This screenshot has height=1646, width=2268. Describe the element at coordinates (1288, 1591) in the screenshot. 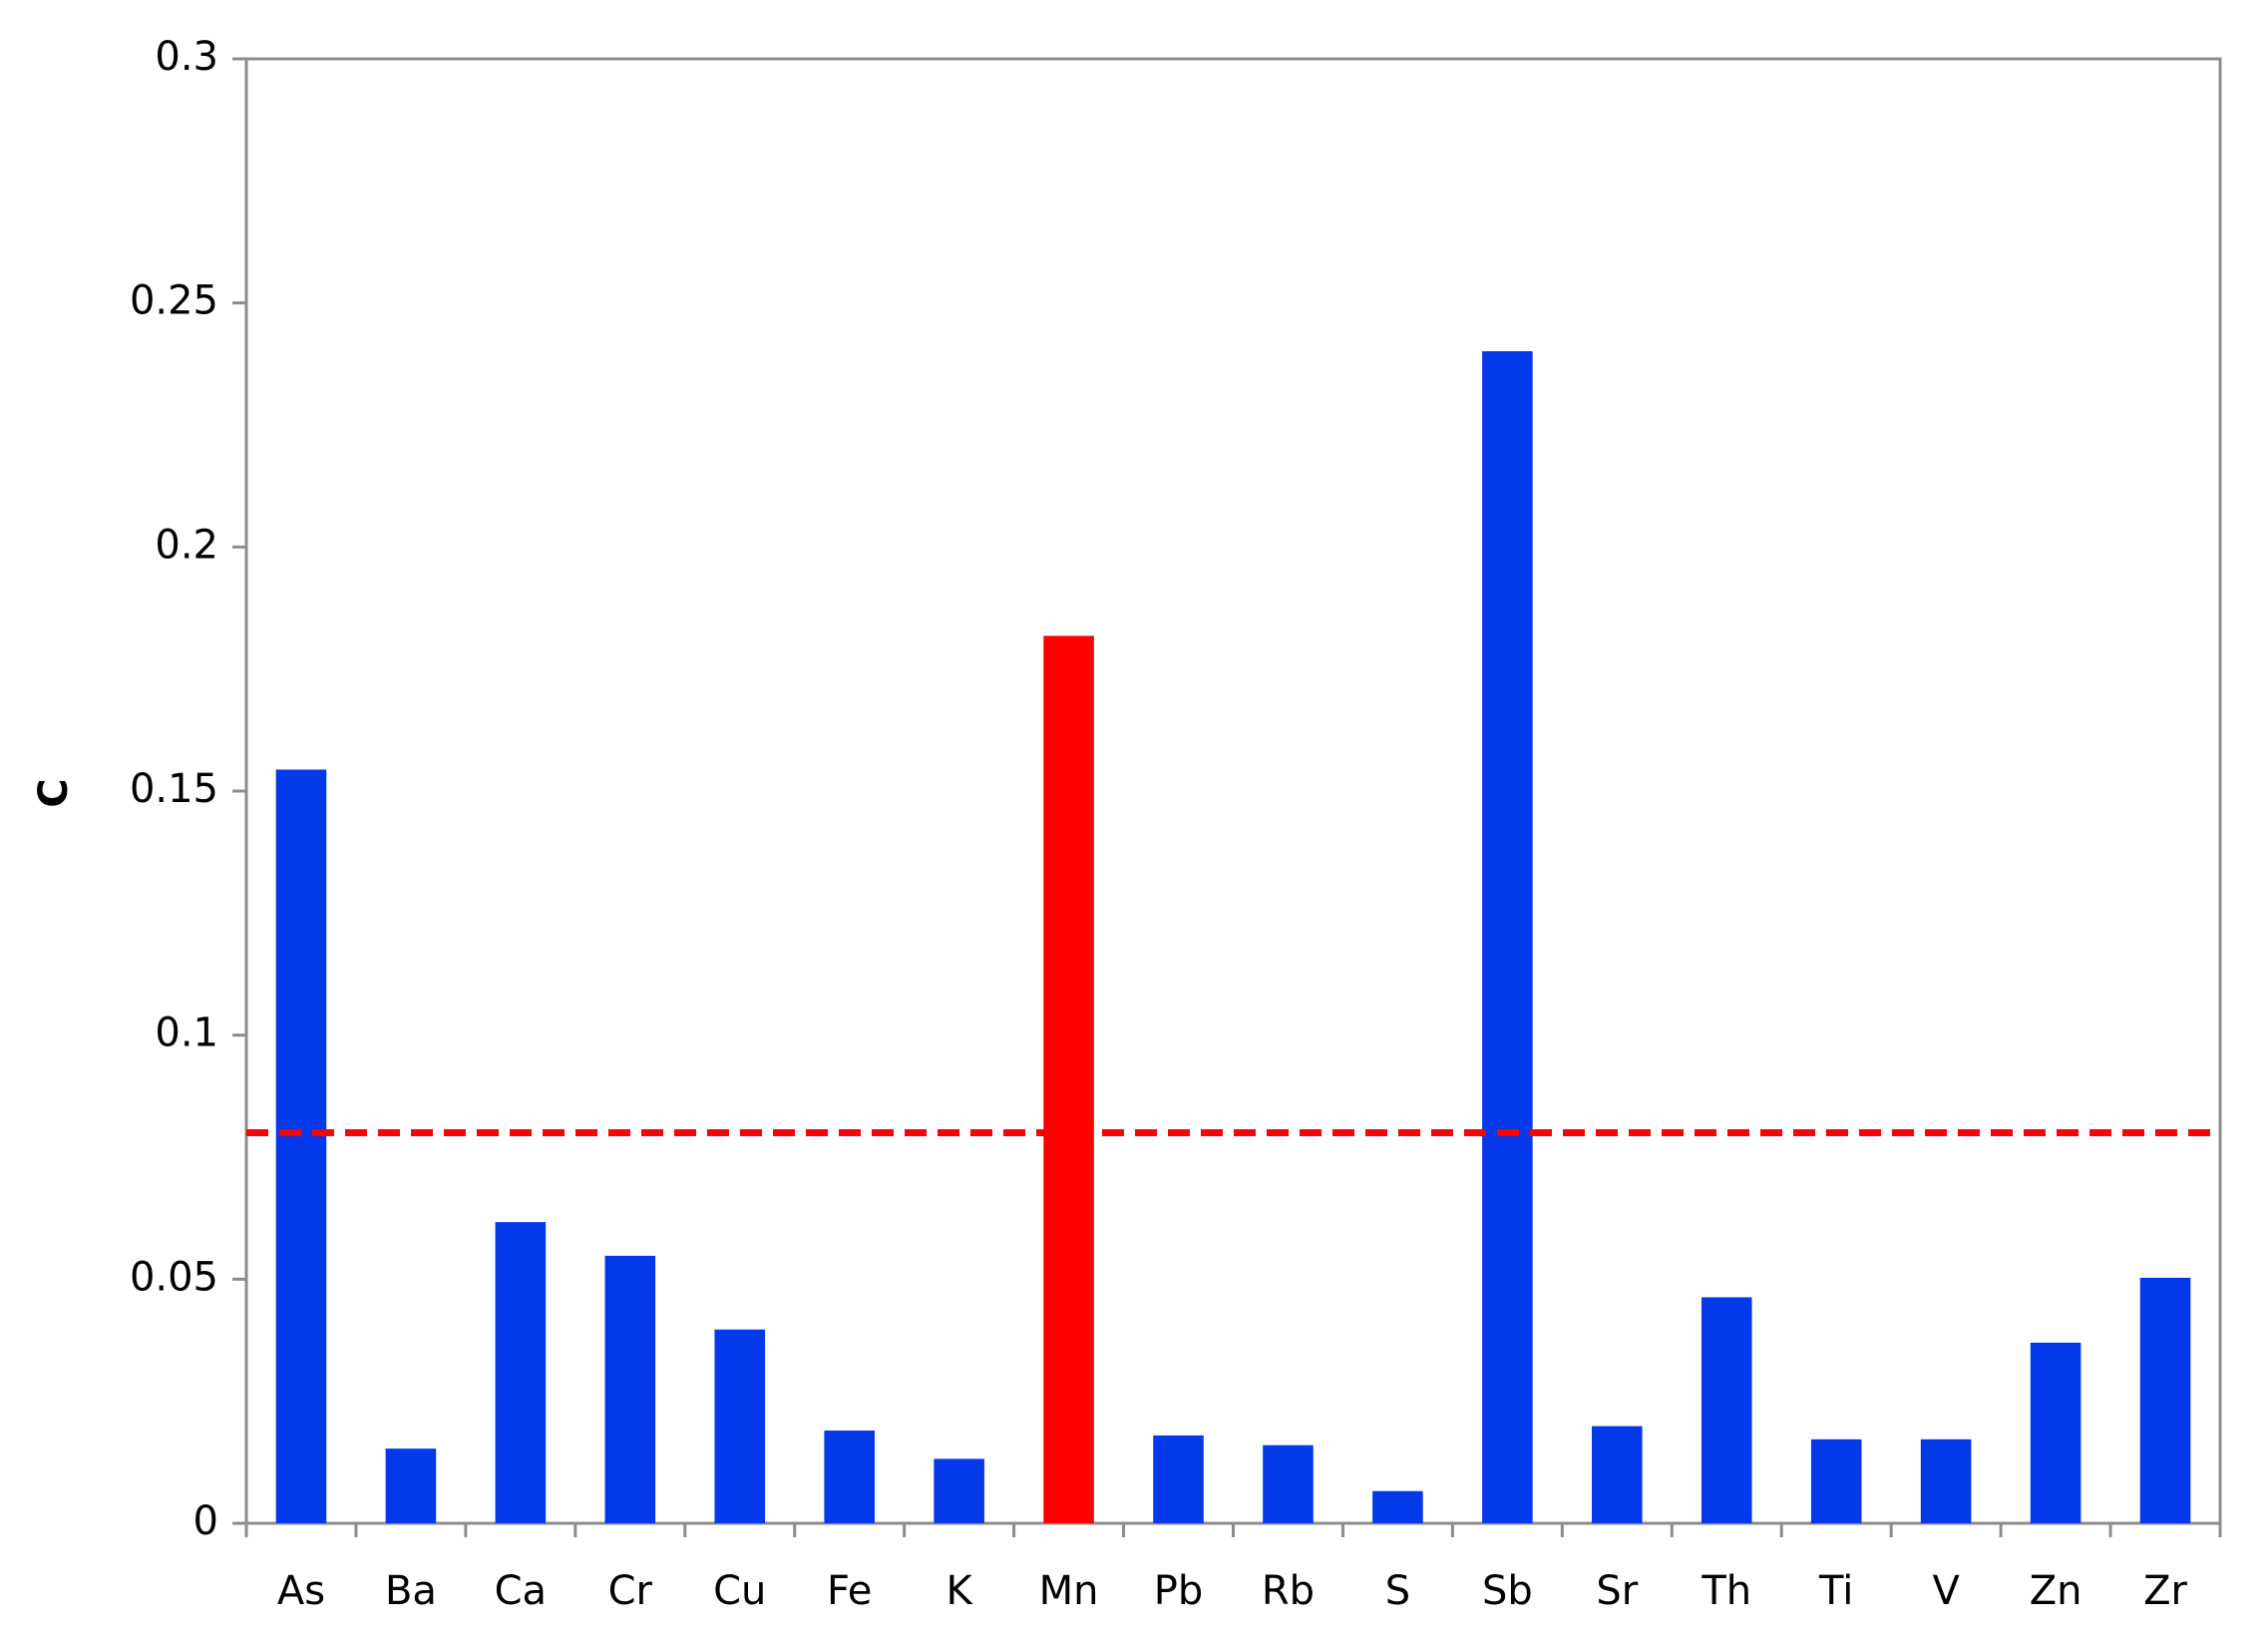

I see `x-tick-label: Rb` at that location.